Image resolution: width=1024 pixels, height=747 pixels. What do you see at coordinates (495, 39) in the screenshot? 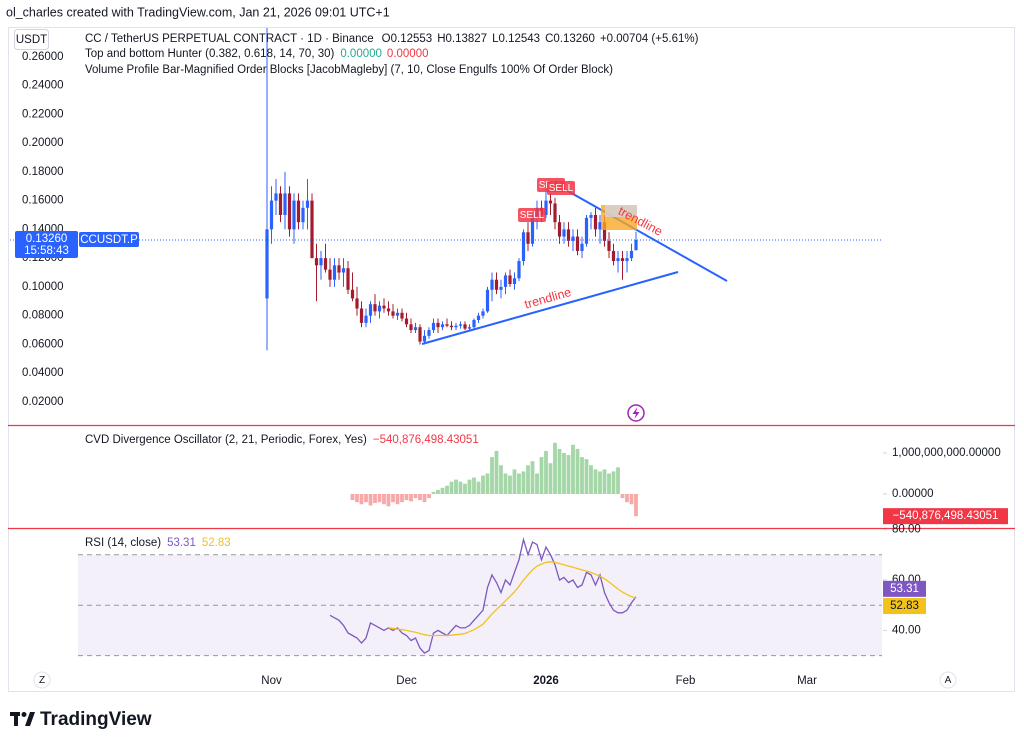
I see `ohlc-key: L` at bounding box center [495, 39].